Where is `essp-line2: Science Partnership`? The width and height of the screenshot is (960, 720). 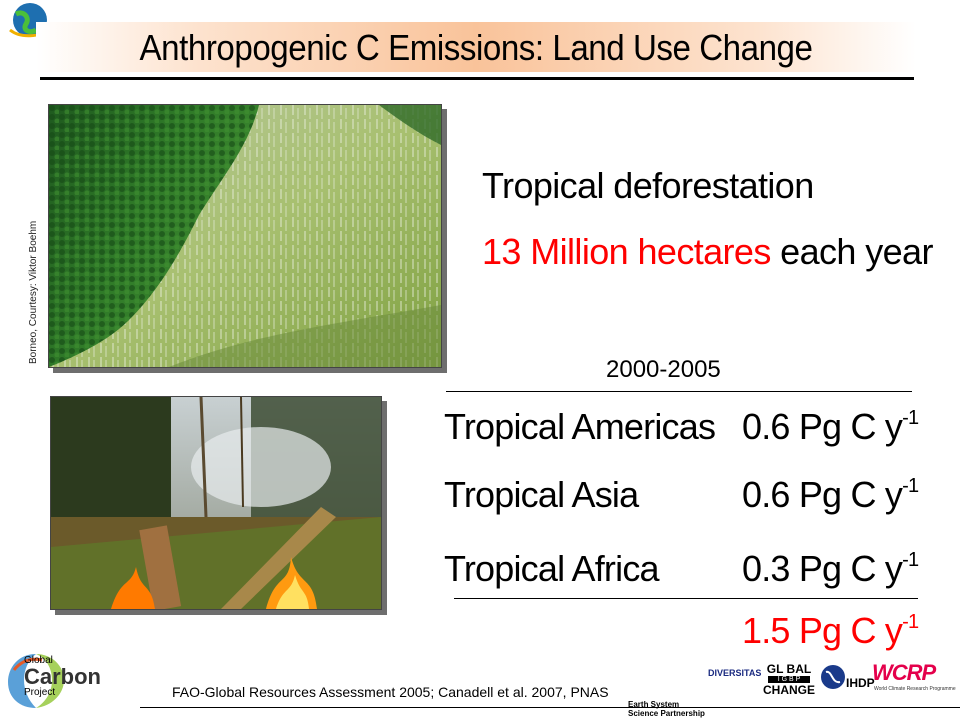
essp-line2: Science Partnership is located at coordinates (666, 713).